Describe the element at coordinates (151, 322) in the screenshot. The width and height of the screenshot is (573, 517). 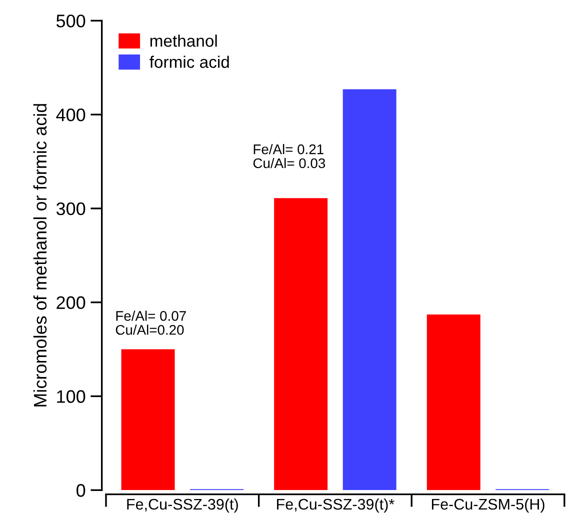
I see `annotation: Fe/Al= 0.07 Cu/Al=0.20` at that location.